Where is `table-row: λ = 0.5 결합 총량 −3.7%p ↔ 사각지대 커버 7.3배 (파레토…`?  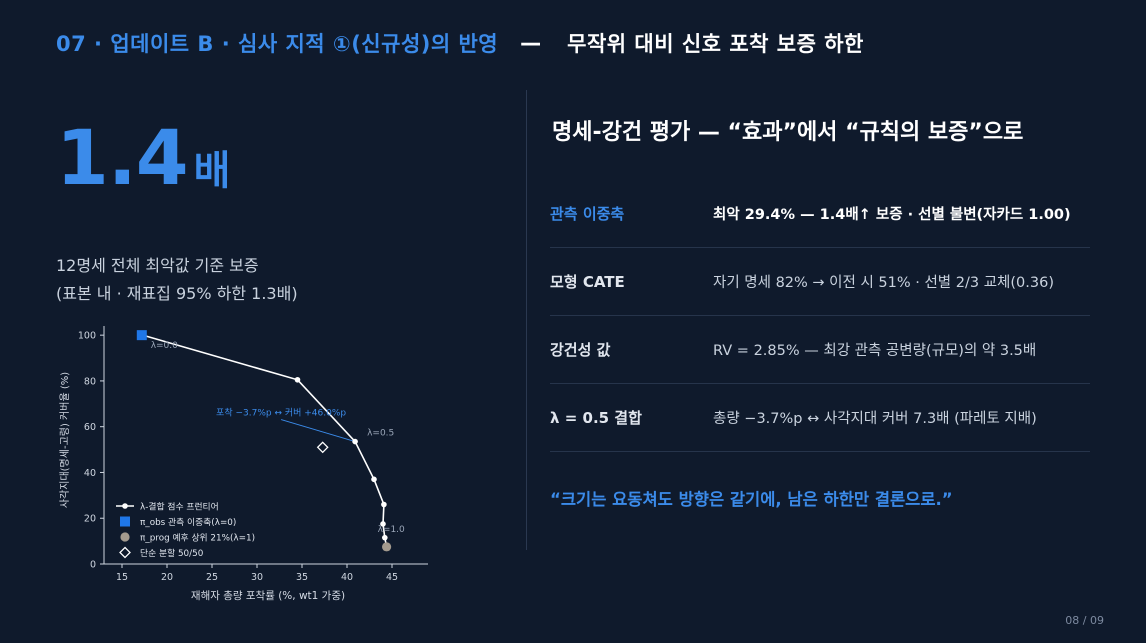
table-row: λ = 0.5 결합 총량 −3.7%p ↔ 사각지대 커버 7.3배 (파레토… is located at coordinates (820, 418).